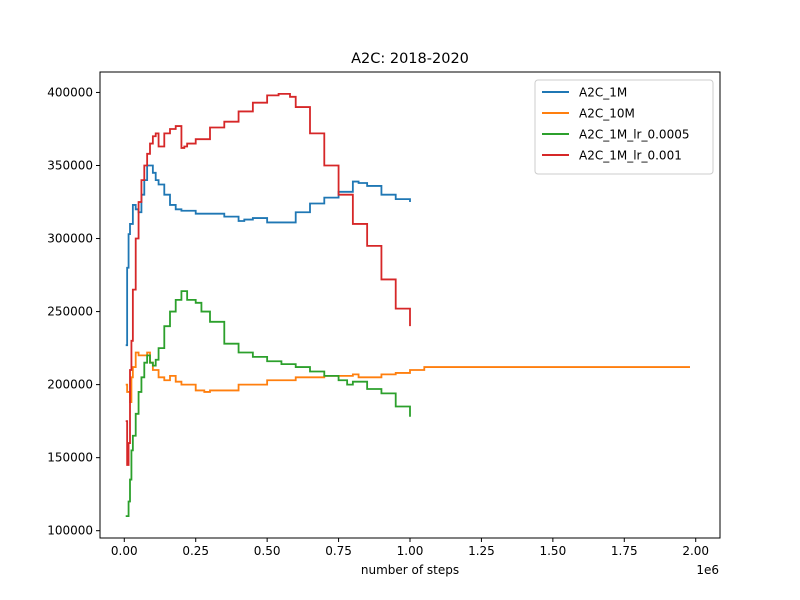  What do you see at coordinates (607, 114) in the screenshot?
I see `legend-entry: A2C_10M` at bounding box center [607, 114].